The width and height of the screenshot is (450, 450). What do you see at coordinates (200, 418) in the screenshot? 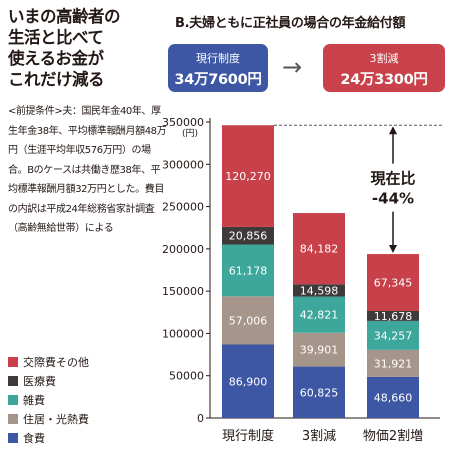
I see `y-tick-label: 0` at bounding box center [200, 418].